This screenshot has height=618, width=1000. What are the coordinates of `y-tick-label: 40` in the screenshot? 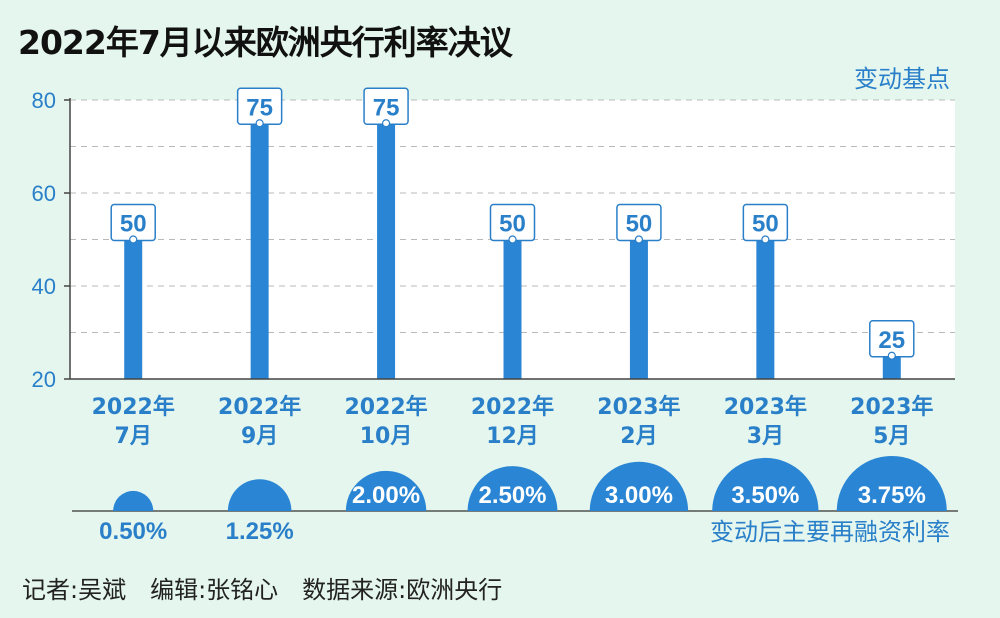 It's located at (44, 286).